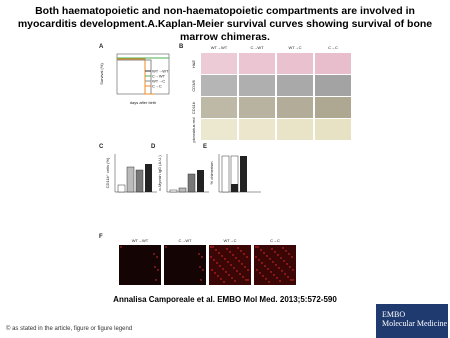 This screenshot has height=338, width=450. I want to click on row-label: CD11b, so click(193, 107).